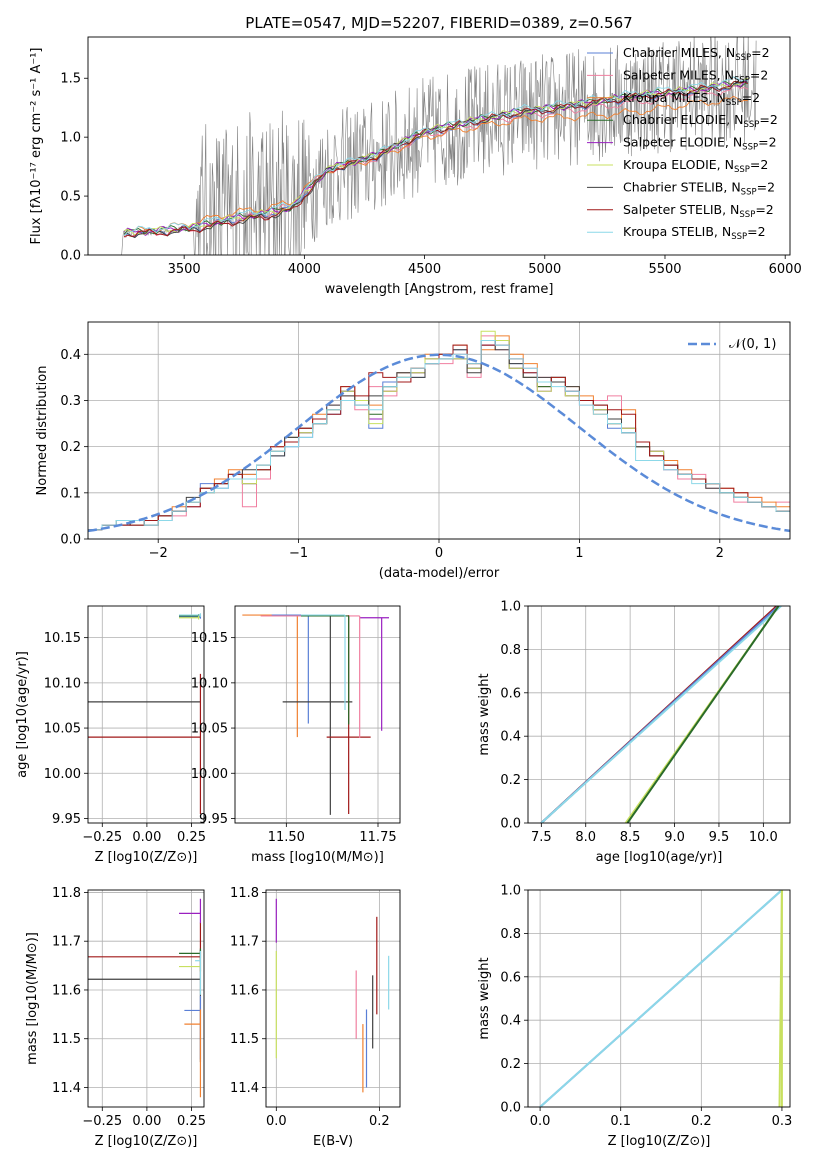 The height and width of the screenshot is (1170, 819). I want to click on x-tick-label: 0.25, so click(191, 837).